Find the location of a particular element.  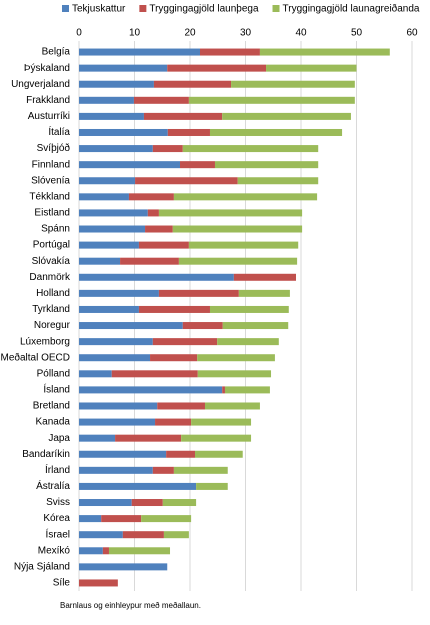

y-tick-label: Sviss is located at coordinates (58, 502).